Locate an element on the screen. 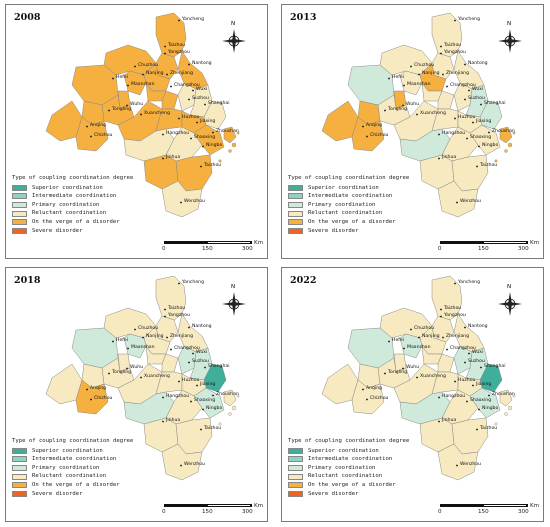 This screenshot has height=527, width=550. city-label: Zhenjiang is located at coordinates (181, 73).